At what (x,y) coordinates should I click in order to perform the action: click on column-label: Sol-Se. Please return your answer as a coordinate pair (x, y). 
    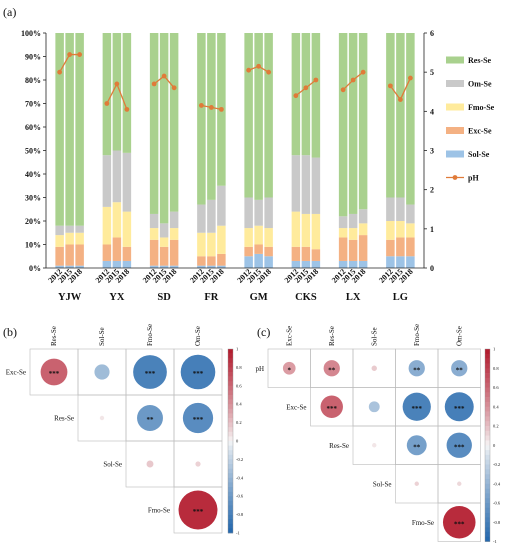
    Looking at the image, I should click on (102, 336).